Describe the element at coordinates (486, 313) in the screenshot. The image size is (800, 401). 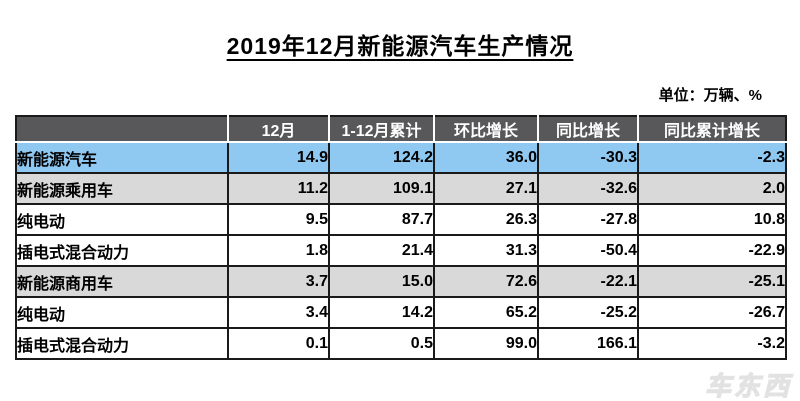
I see `value-cell: 65.2` at that location.